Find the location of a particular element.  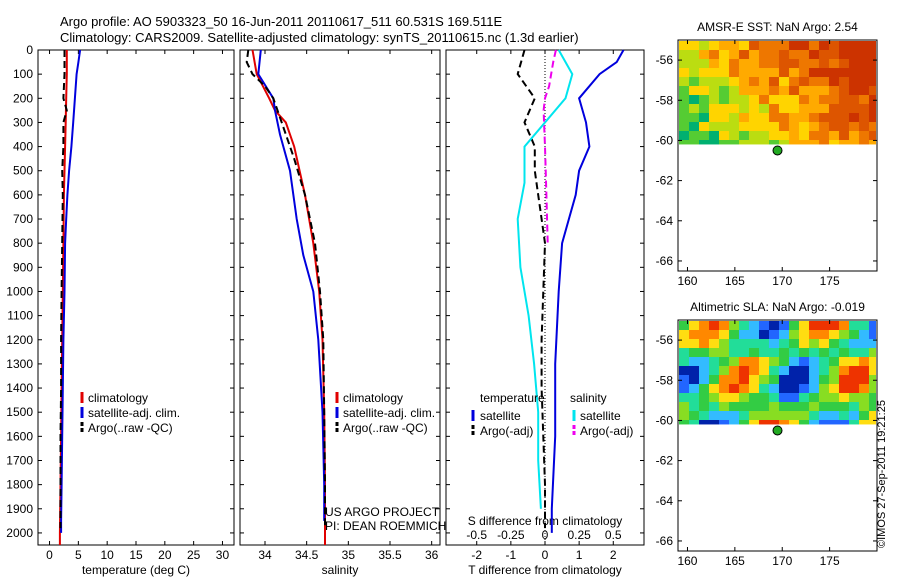

map-y-tick-label: -66 is located at coordinates (665, 541).